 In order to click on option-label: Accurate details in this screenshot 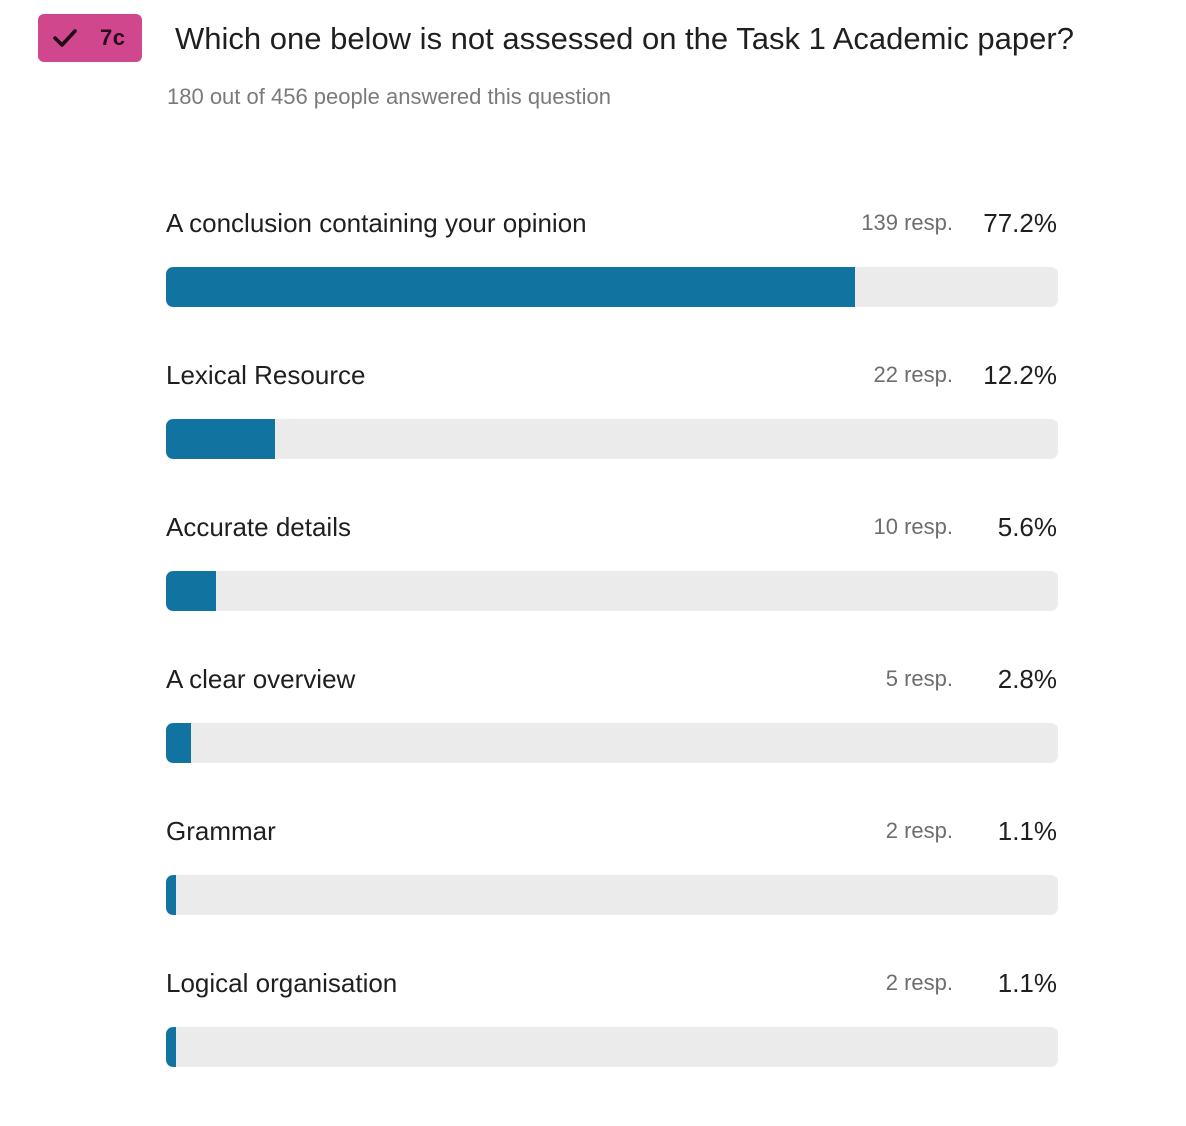, I will do `click(258, 527)`.